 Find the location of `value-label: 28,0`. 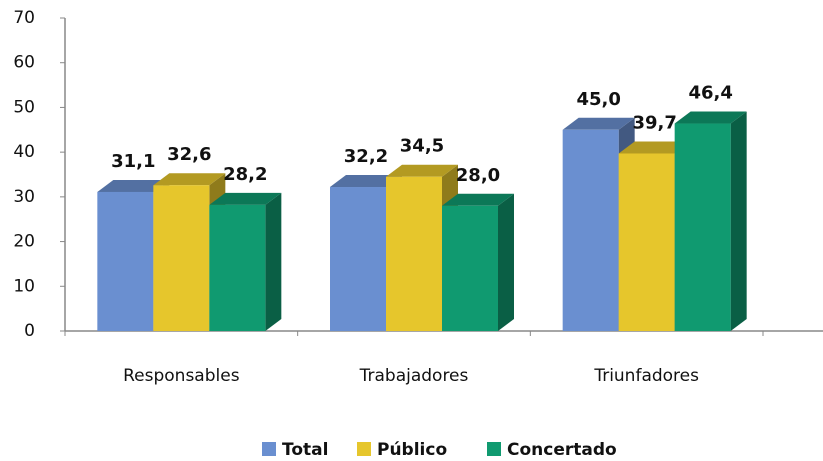

value-label: 28,0 is located at coordinates (478, 175).